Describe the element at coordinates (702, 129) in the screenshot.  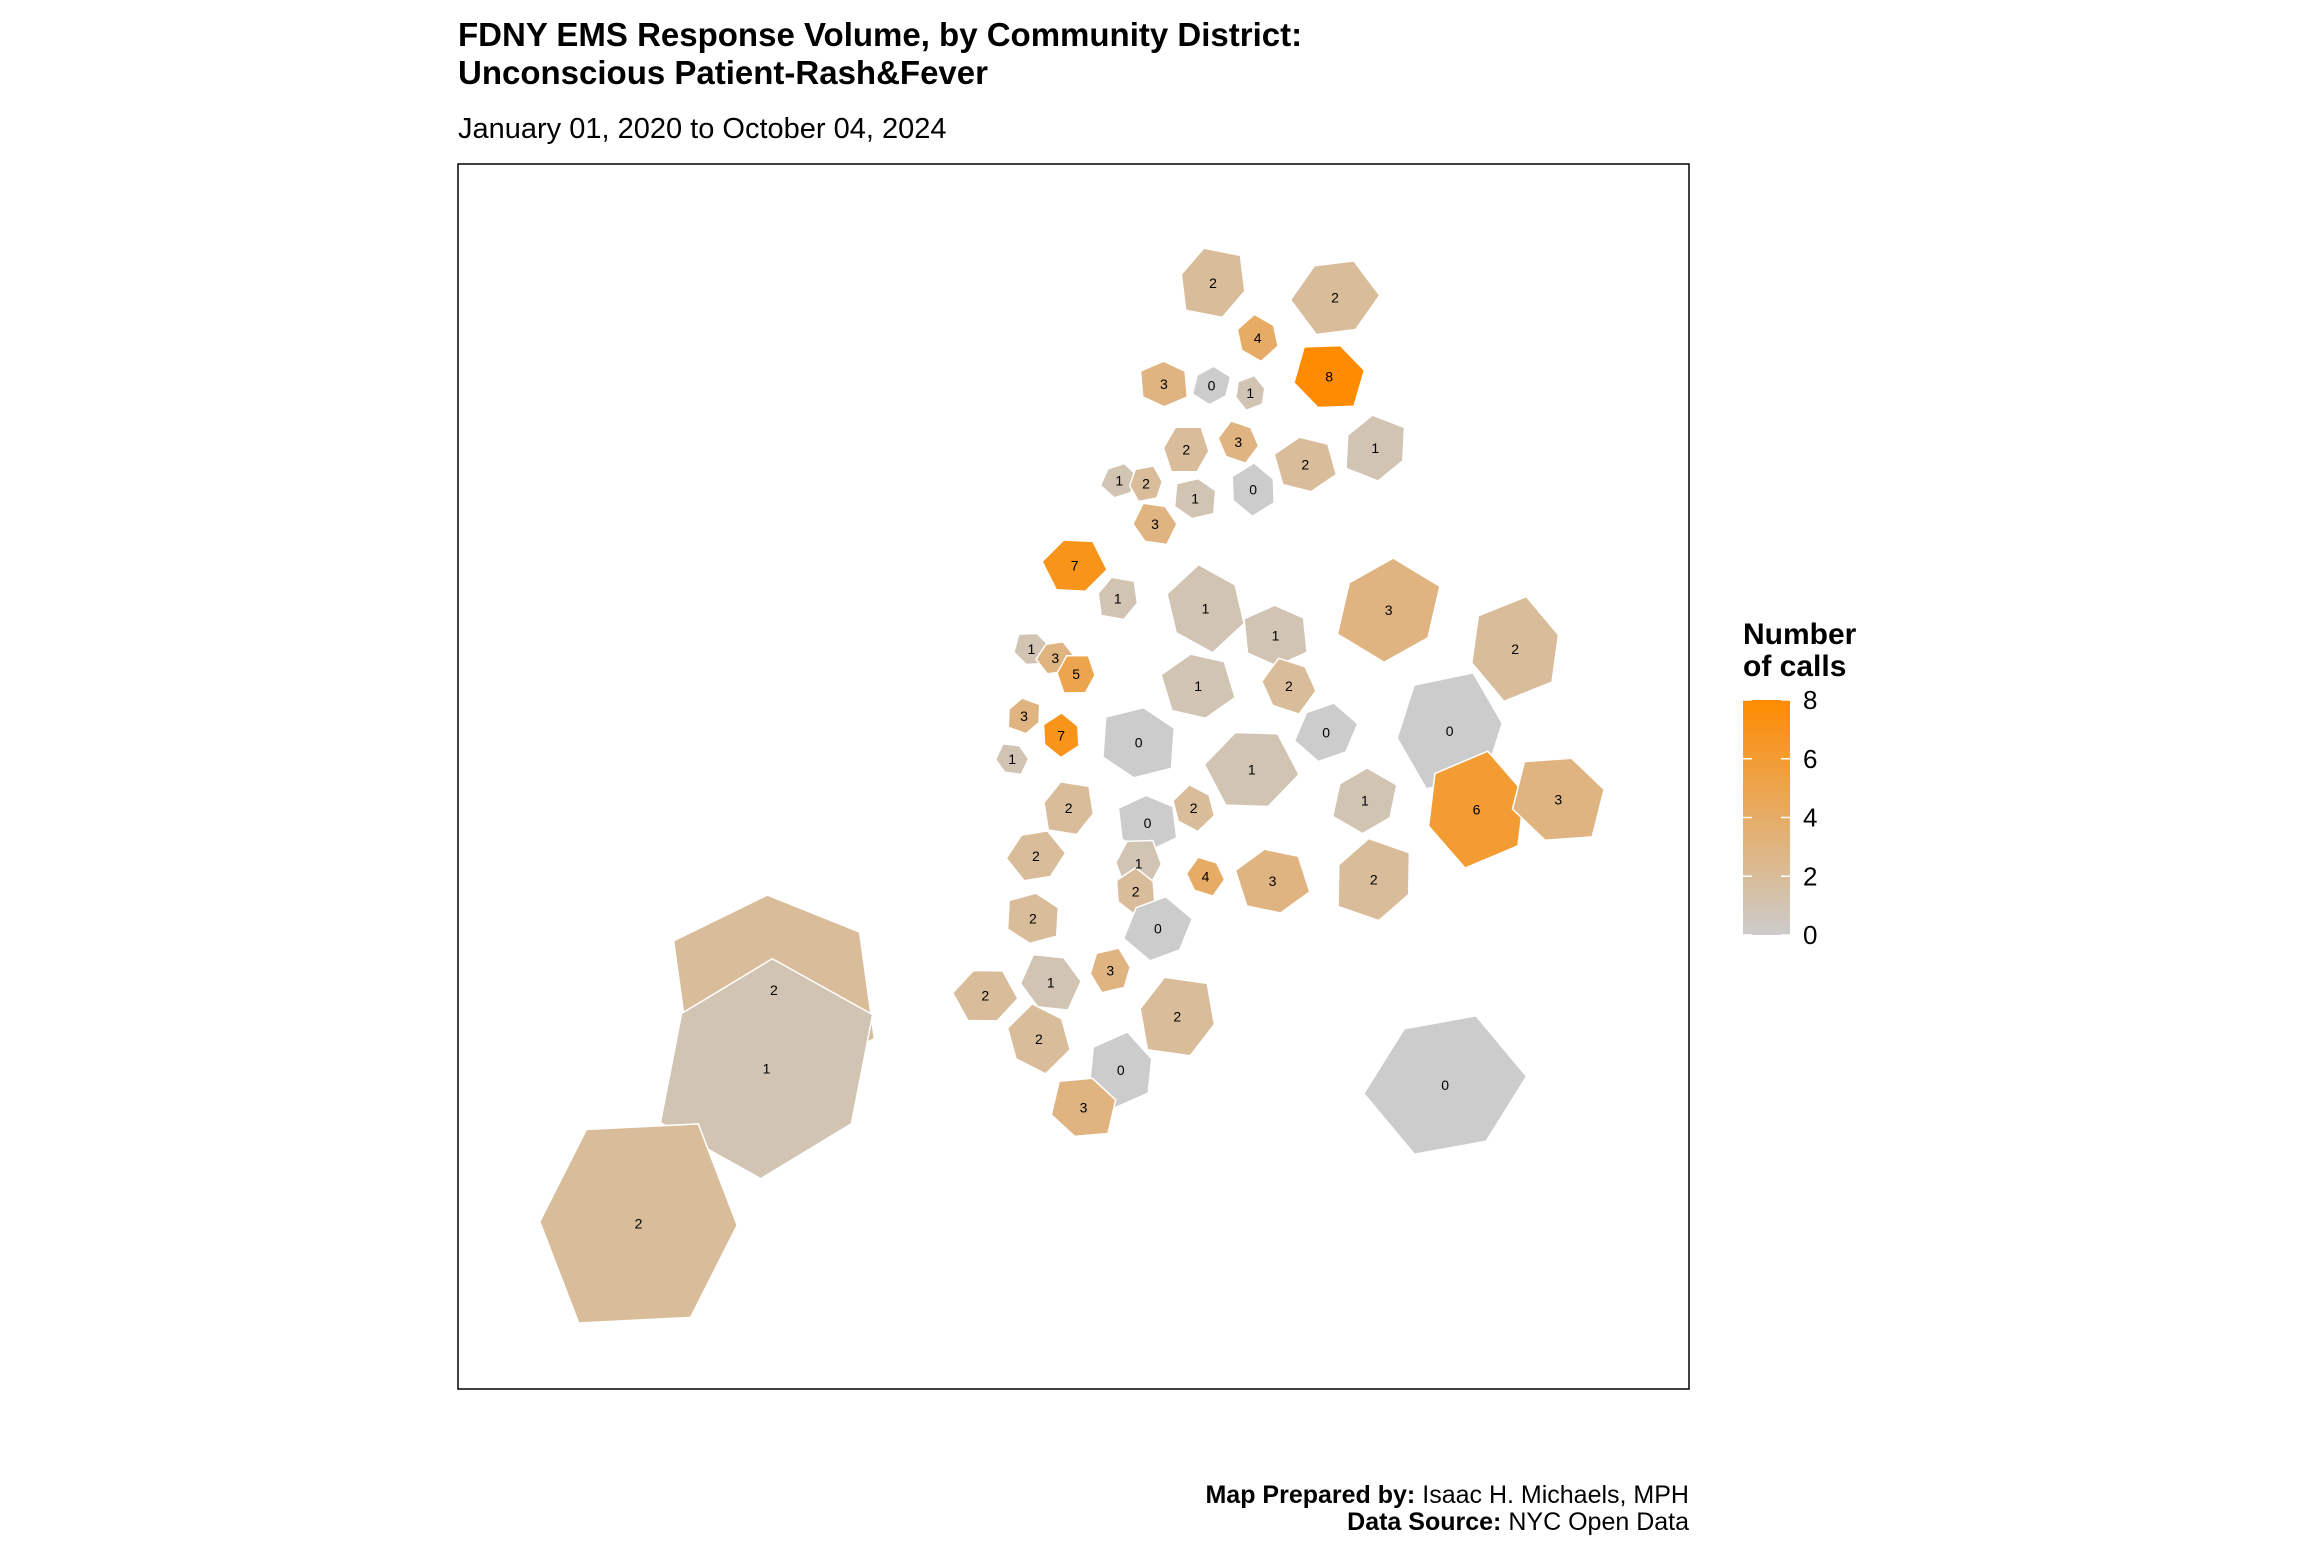
I see `subtitle: January 01, 2020 to October 04, 2024` at that location.